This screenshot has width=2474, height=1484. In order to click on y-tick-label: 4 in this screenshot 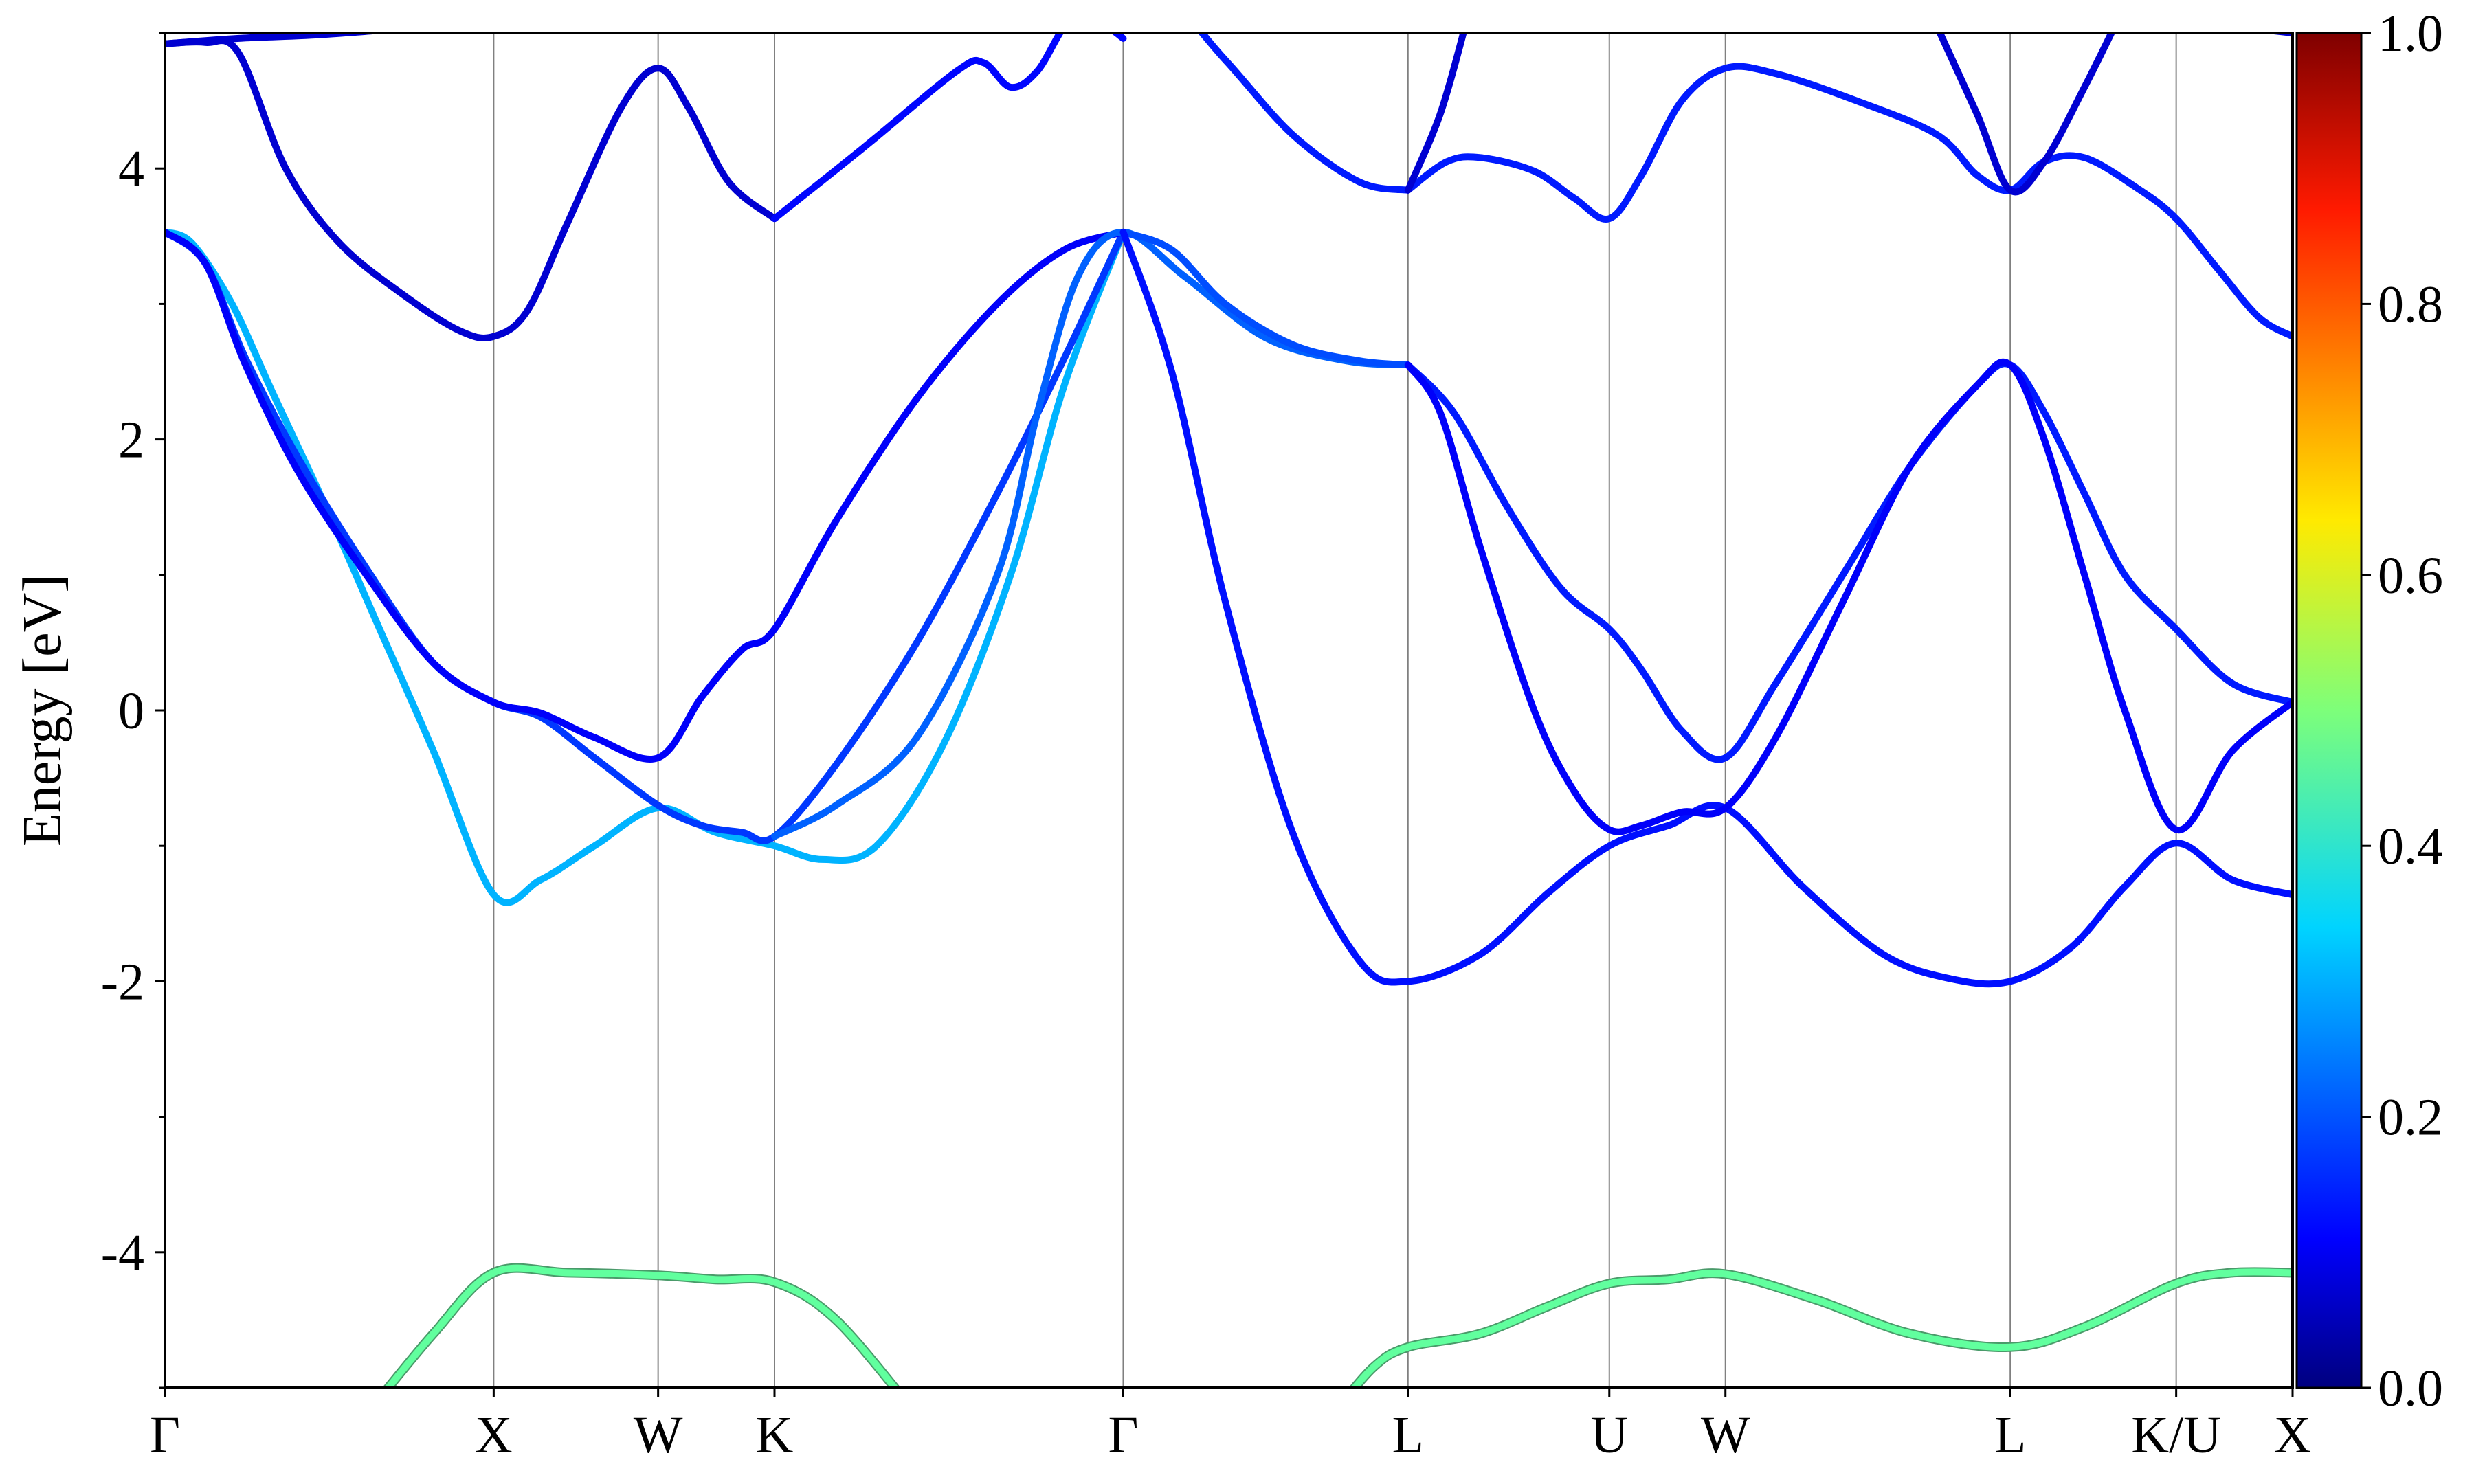, I will do `click(131, 169)`.